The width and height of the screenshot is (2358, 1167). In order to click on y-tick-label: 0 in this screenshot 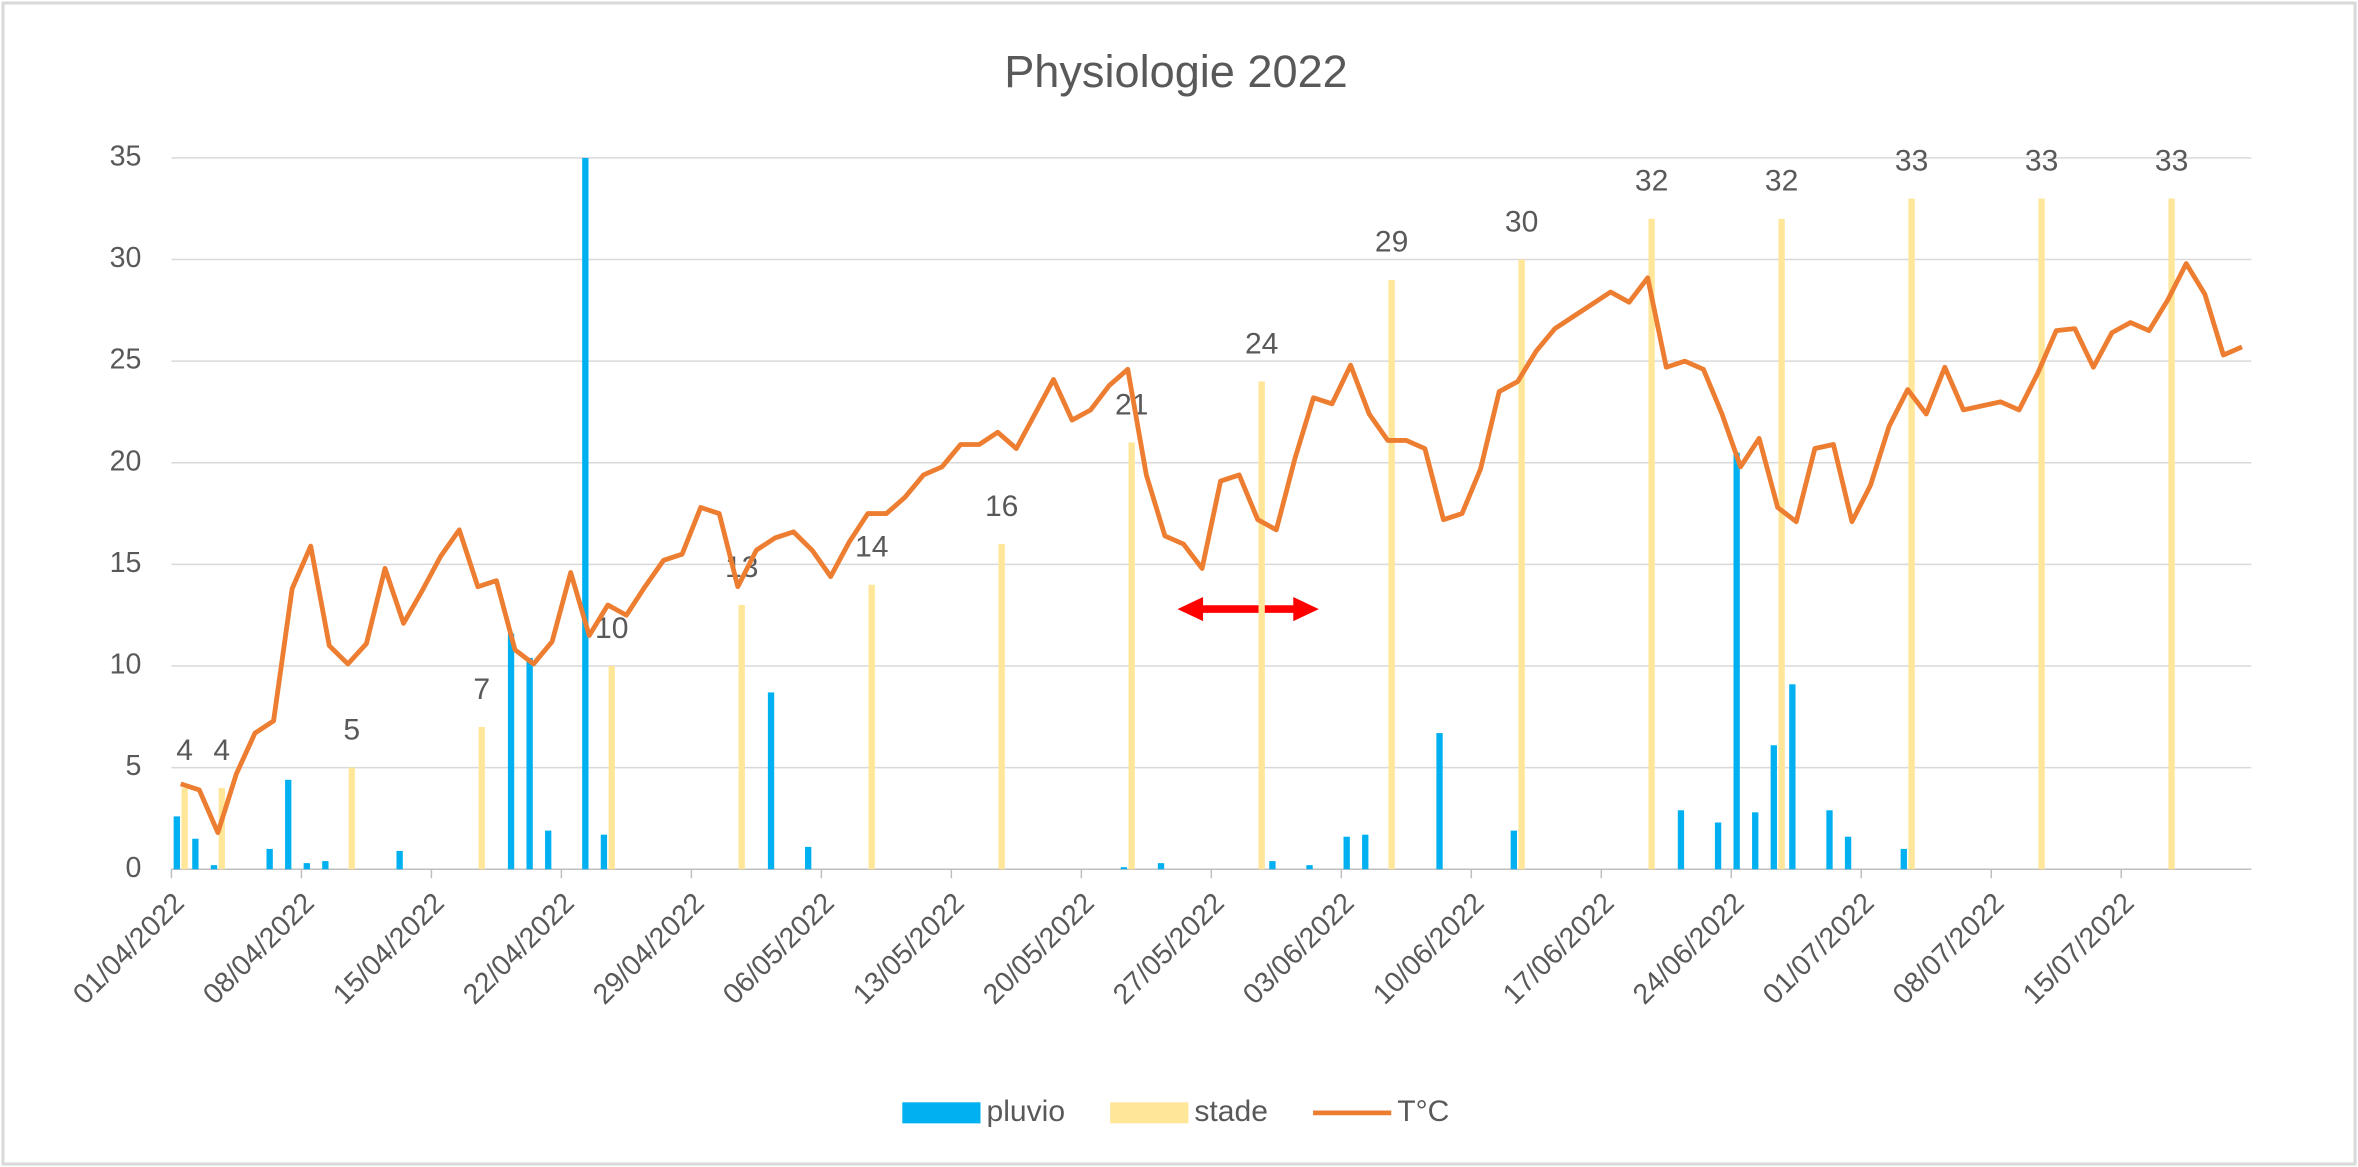, I will do `click(133, 868)`.